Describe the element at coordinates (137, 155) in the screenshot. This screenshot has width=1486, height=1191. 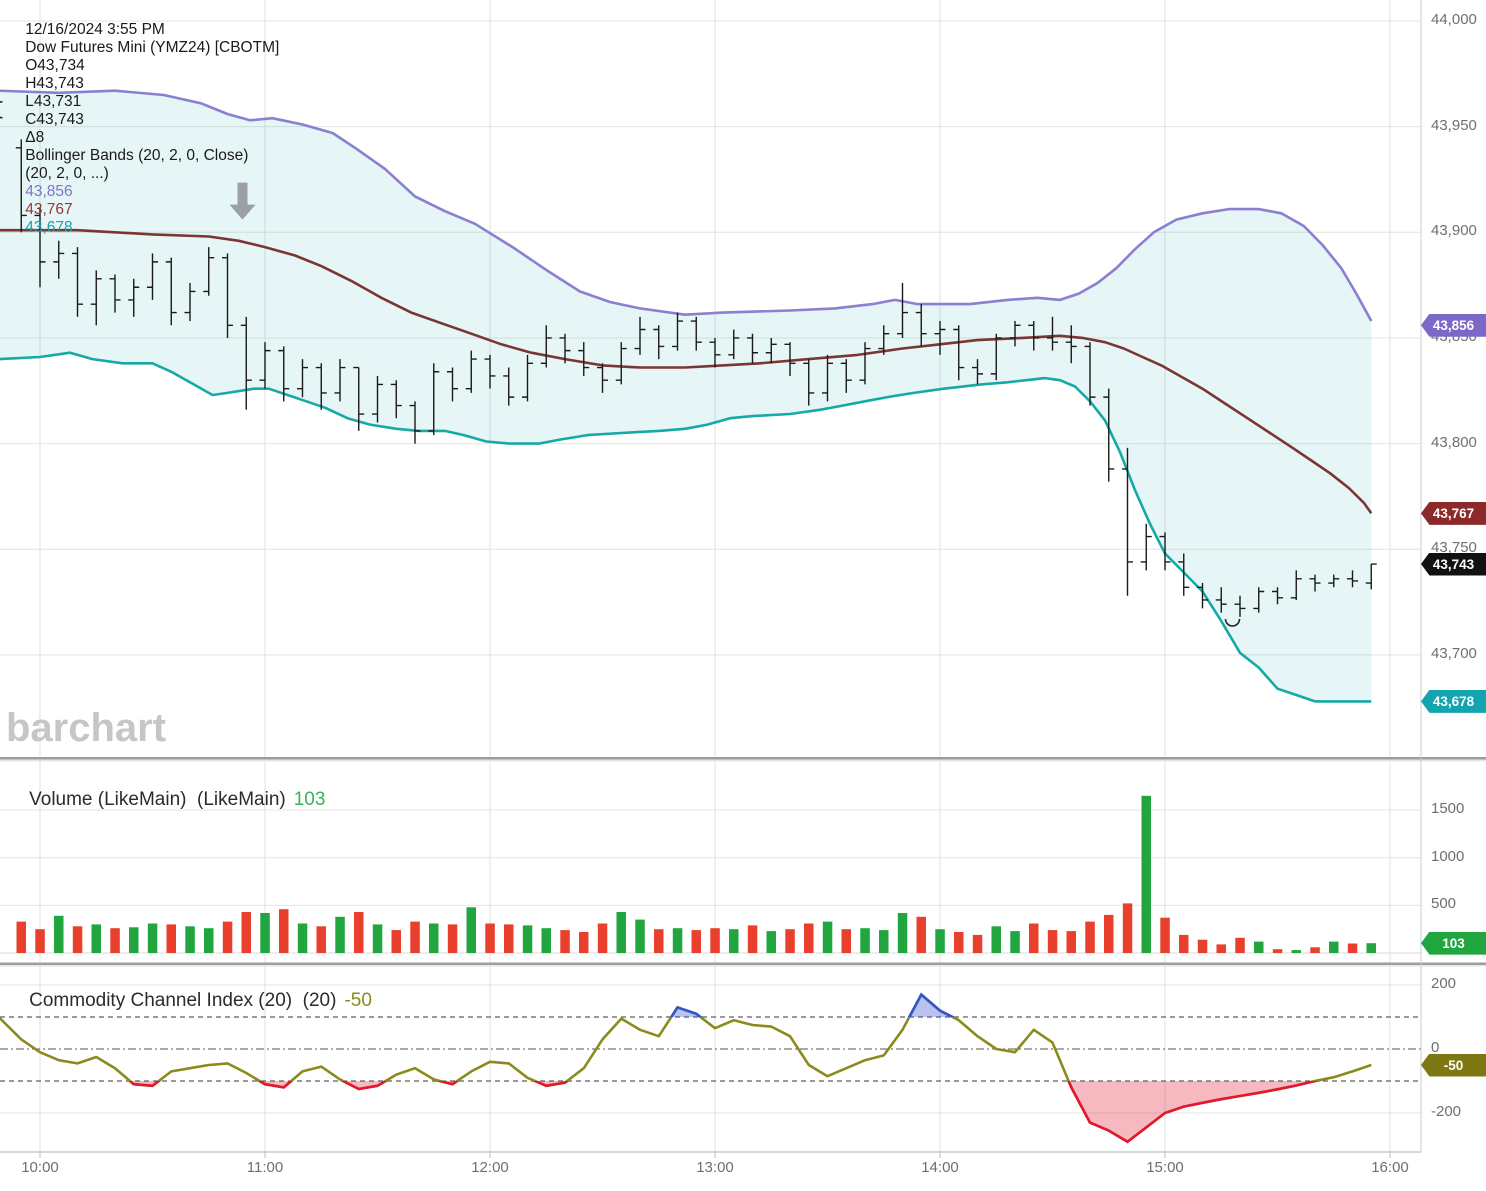
I see `study-label: Bollinger Bands (20, 2, 0, Close)` at that location.